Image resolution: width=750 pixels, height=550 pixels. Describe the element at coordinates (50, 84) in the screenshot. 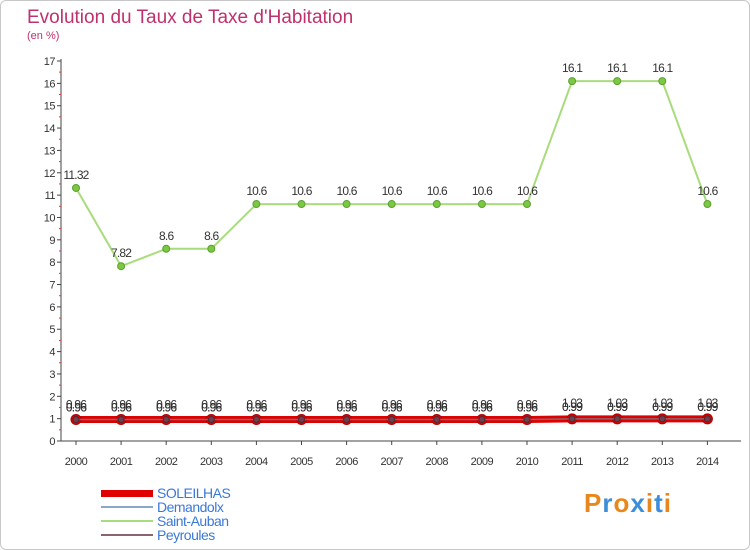

I see `y-tick-label: 16` at that location.